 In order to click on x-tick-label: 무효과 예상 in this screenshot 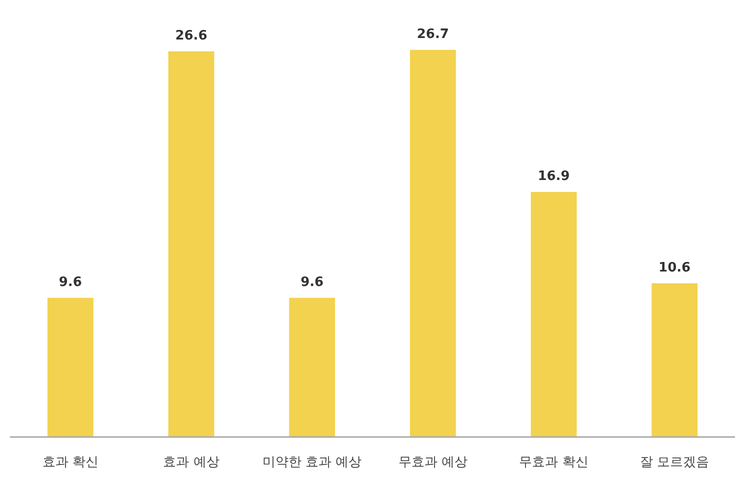, I will do `click(433, 462)`.